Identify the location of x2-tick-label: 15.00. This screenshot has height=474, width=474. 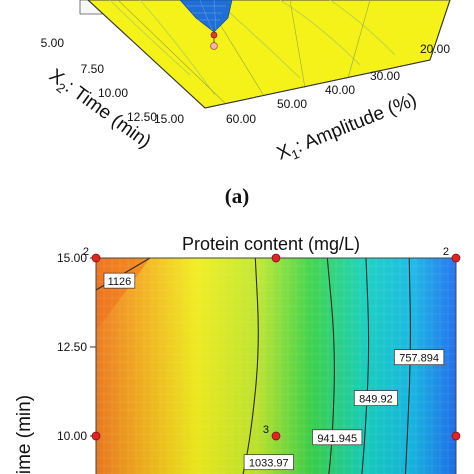
(169, 119).